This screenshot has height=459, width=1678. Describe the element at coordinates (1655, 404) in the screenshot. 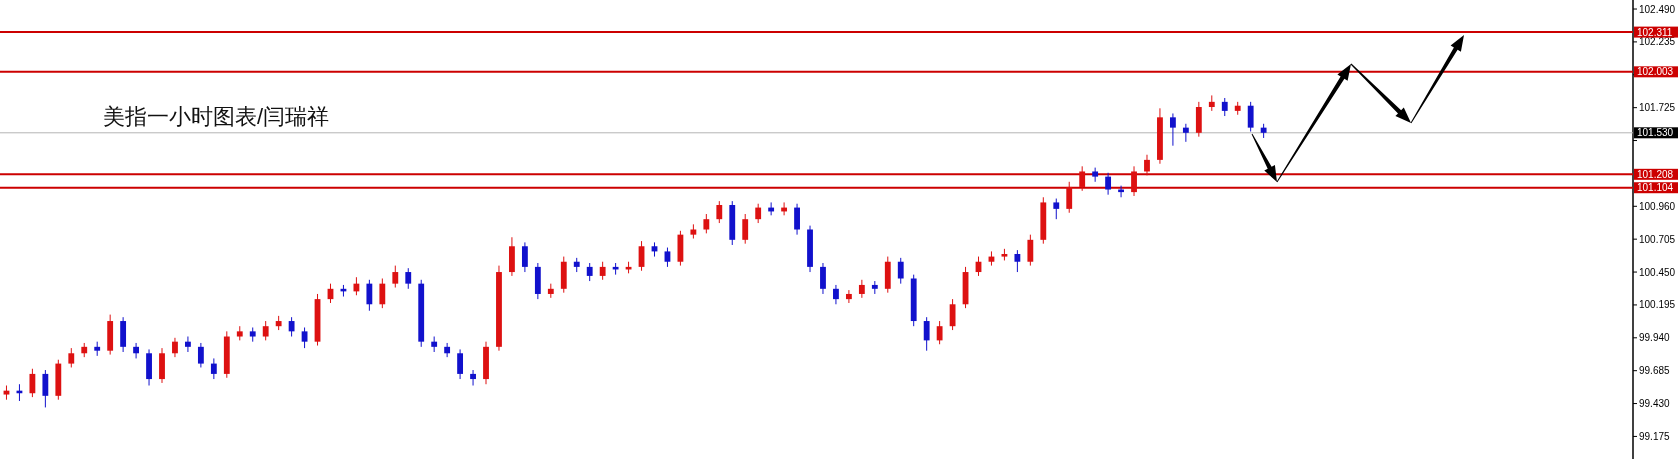

I see `y-tick-label: 99.430` at that location.